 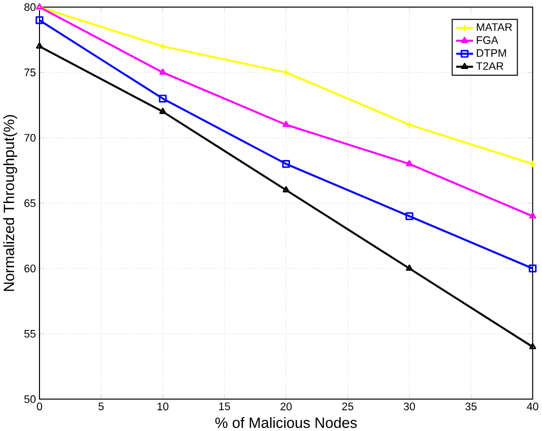 I want to click on legend-label: MATAR, so click(x=494, y=27).